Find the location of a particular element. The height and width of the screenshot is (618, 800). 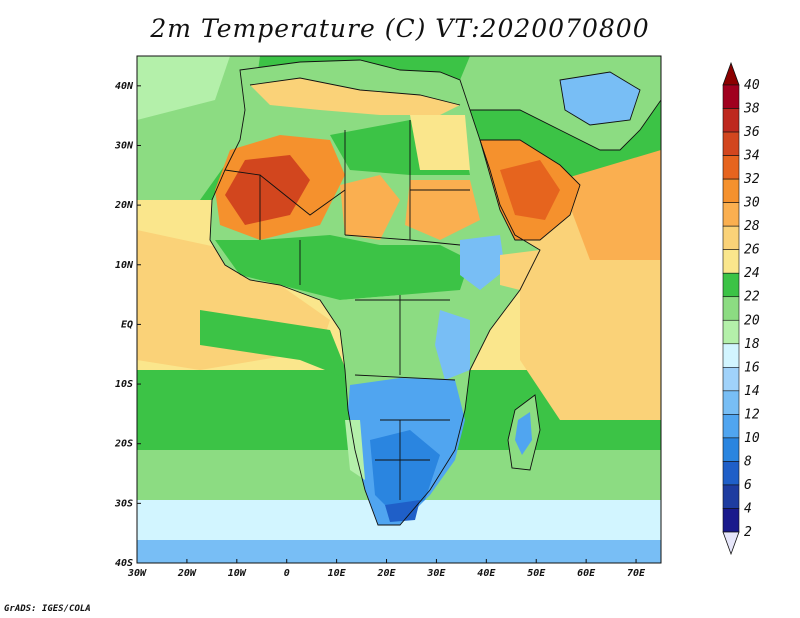

lon-tick-label: 0 is located at coordinates (287, 573).